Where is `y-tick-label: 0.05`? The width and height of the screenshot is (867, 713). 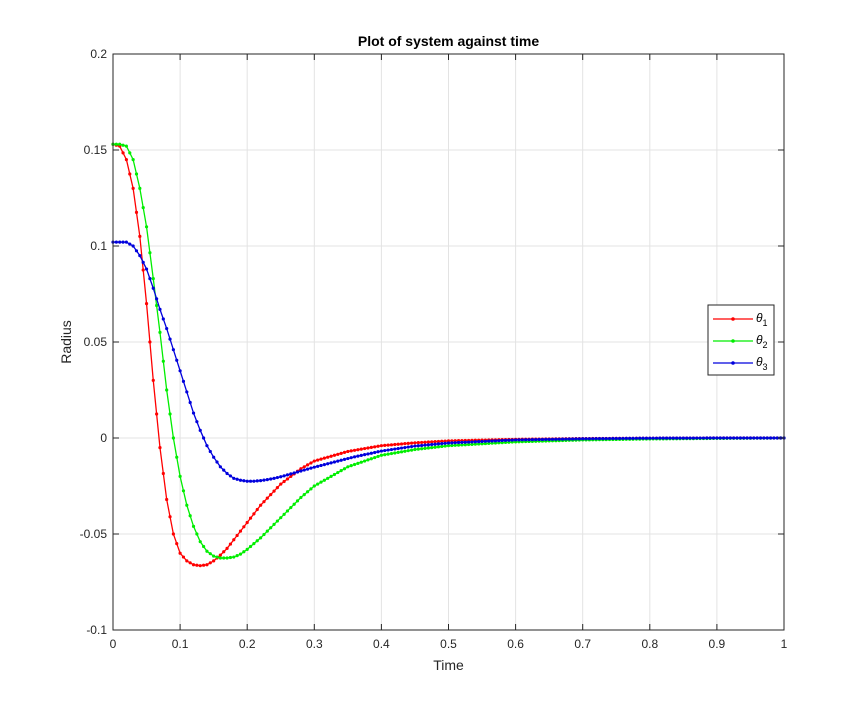 y-tick-label: 0.05 is located at coordinates (96, 342).